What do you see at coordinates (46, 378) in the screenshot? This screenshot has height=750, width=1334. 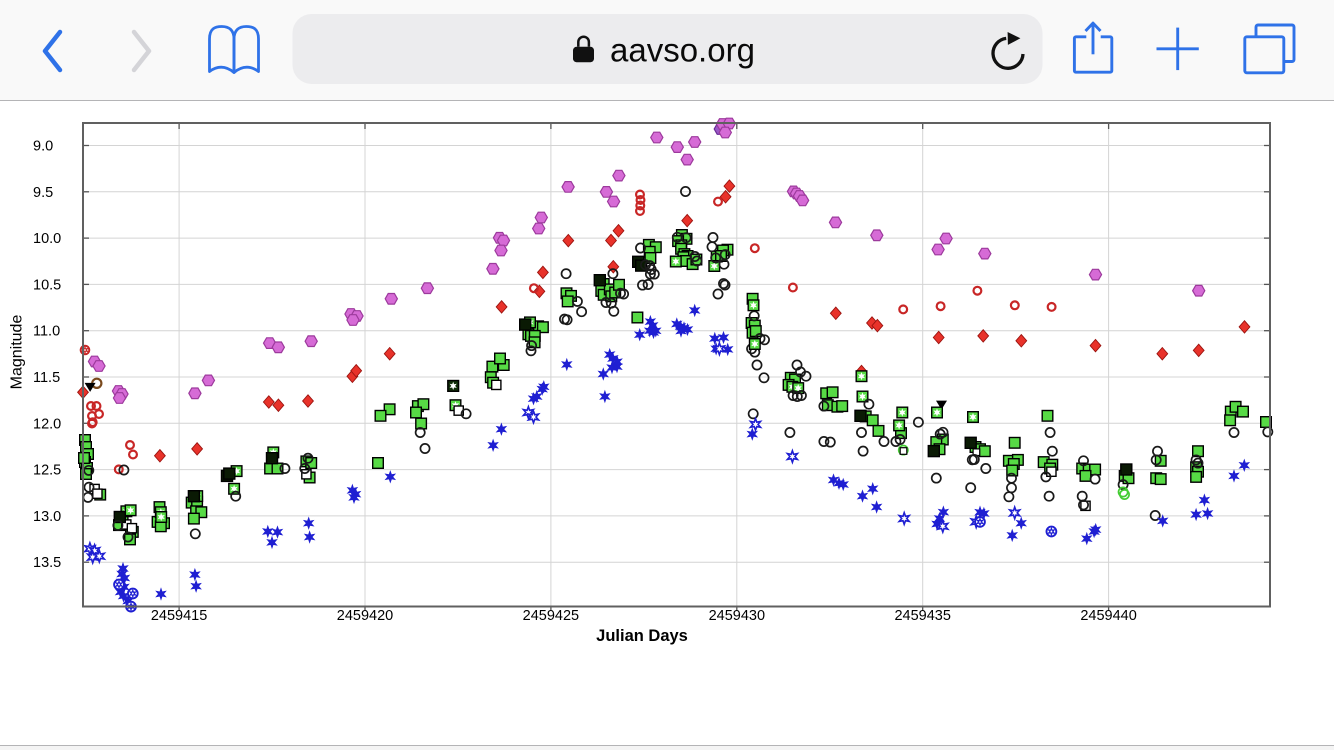 I see `svg-text: 11.5` at bounding box center [46, 378].